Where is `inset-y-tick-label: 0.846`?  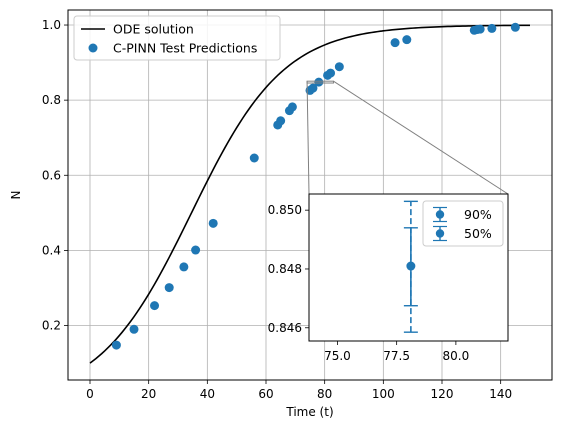 inset-y-tick-label: 0.846 is located at coordinates (285, 328).